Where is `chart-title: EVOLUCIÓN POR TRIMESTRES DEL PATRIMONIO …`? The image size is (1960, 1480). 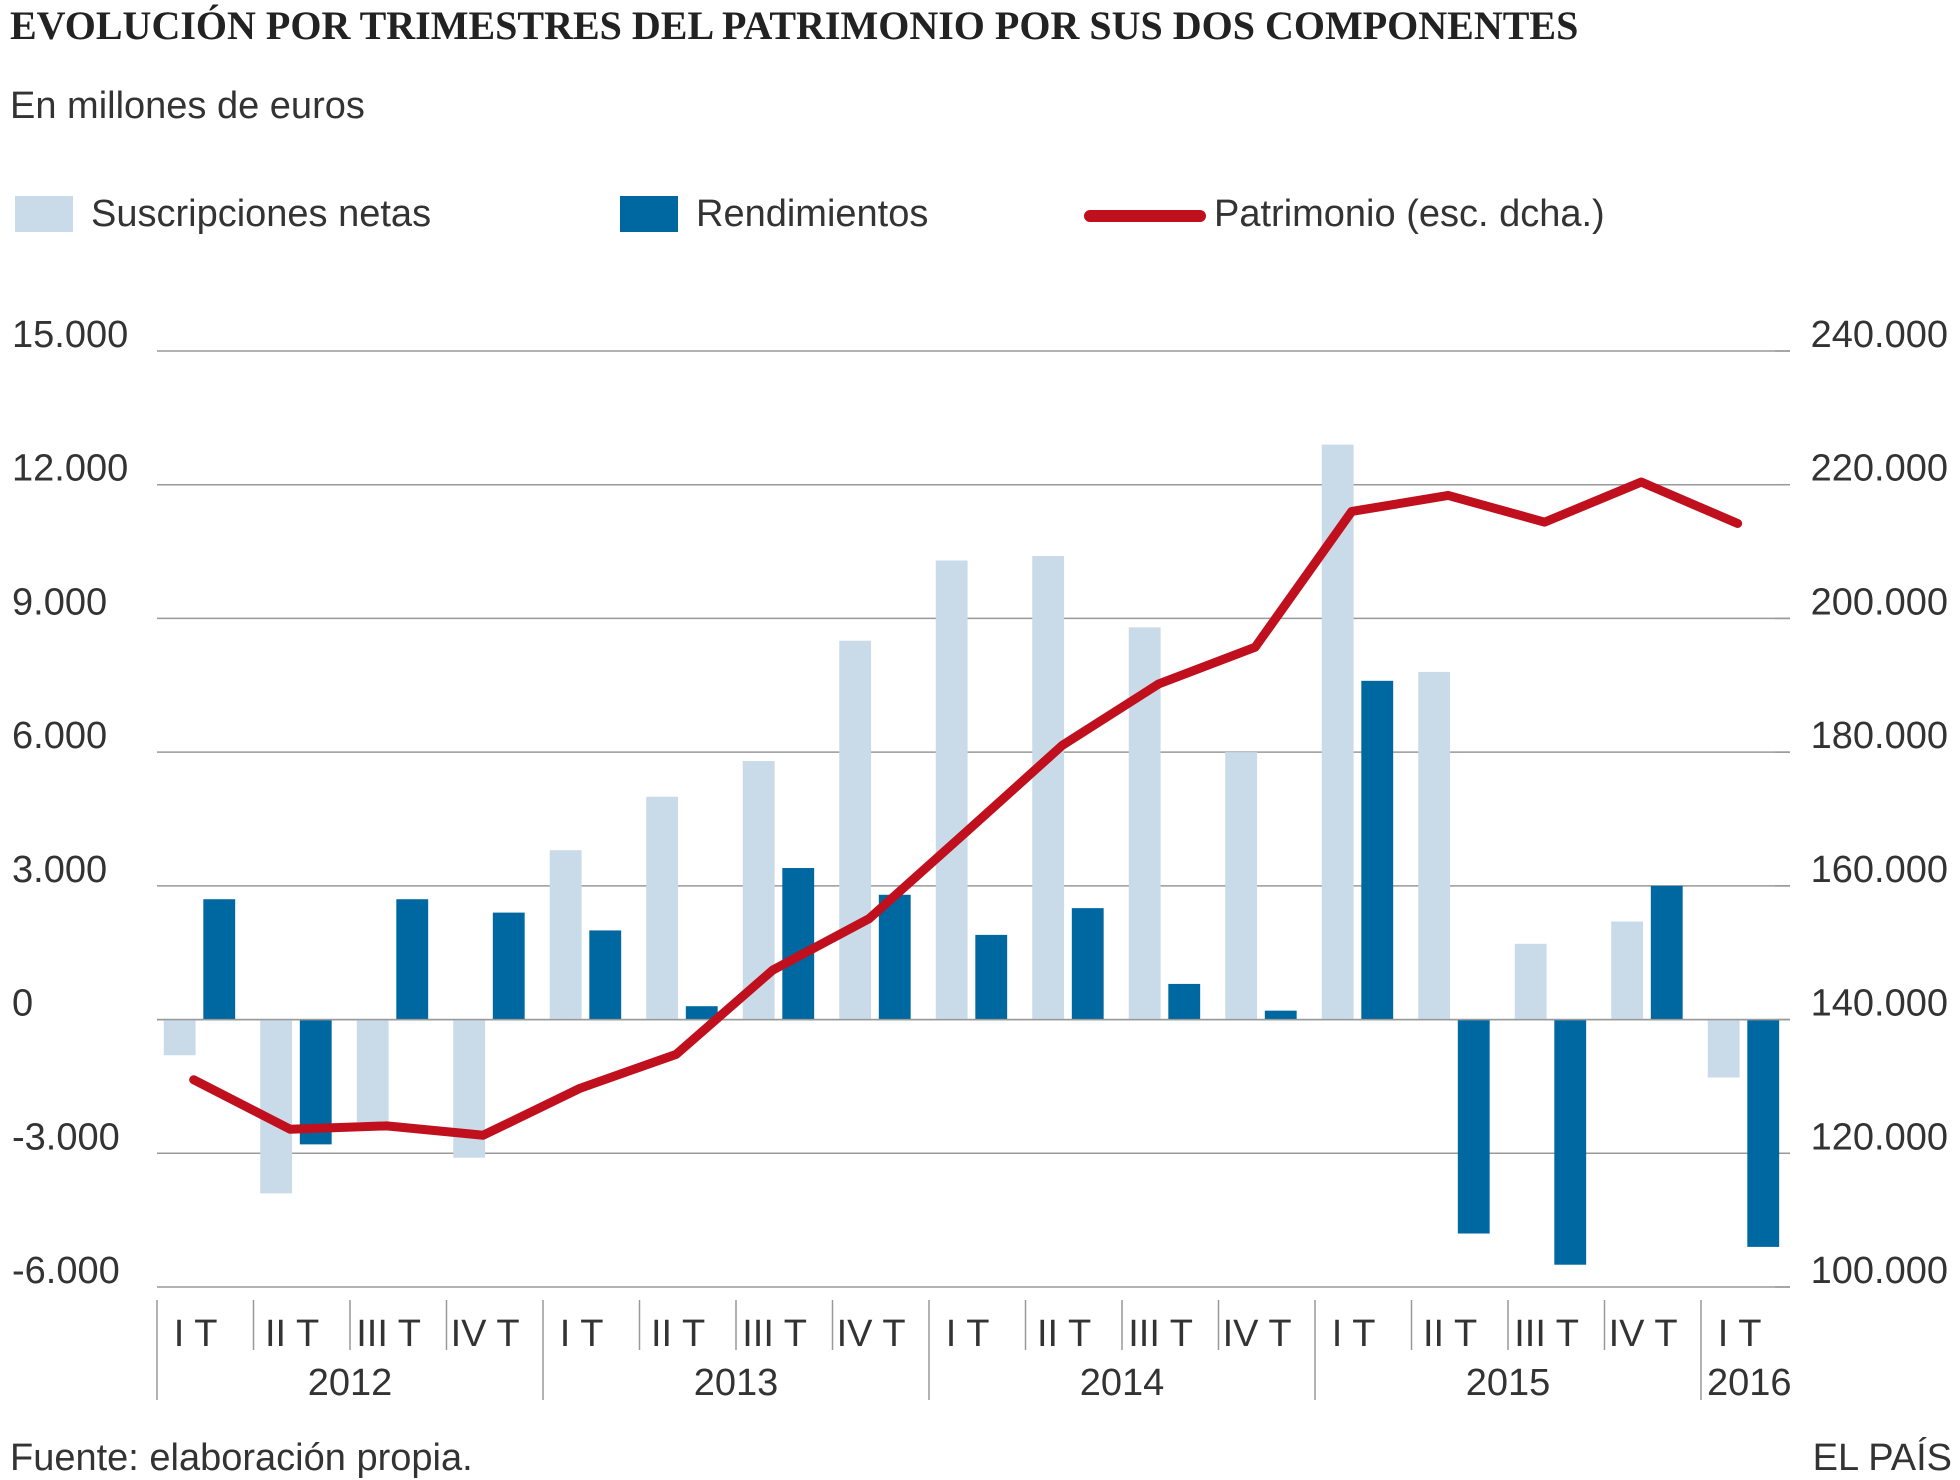 chart-title: EVOLUCIÓN POR TRIMESTRES DEL PATRIMONIO … is located at coordinates (794, 25).